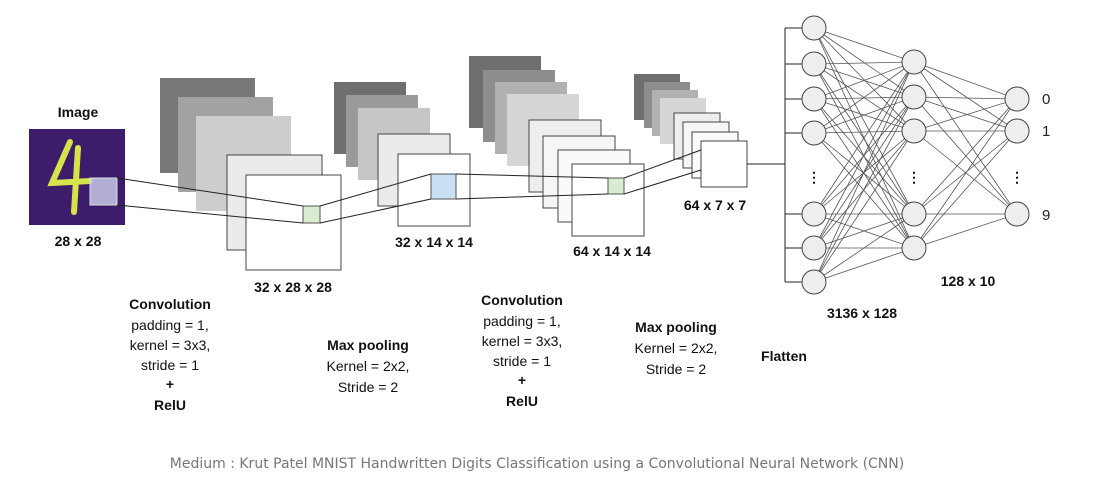  I want to click on feature-stack-pool2: 64 x 7 x 7, so click(691, 143).